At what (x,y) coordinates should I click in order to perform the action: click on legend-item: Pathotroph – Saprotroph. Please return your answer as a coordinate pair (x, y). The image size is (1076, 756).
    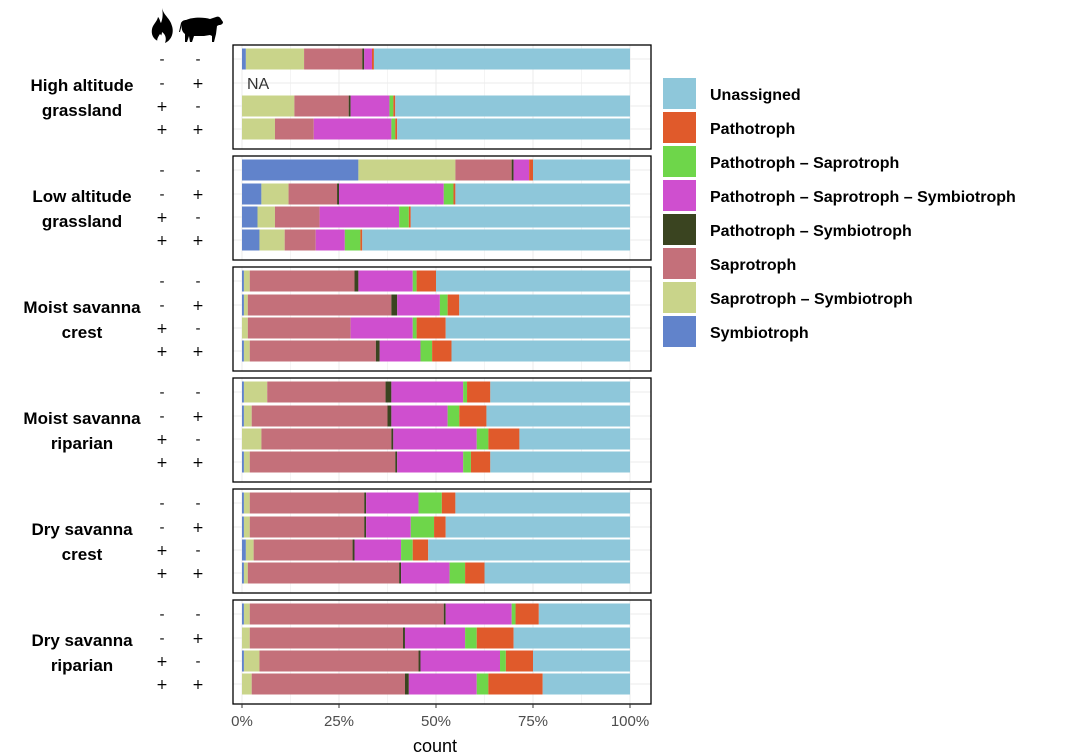
    Looking at the image, I should click on (781, 161).